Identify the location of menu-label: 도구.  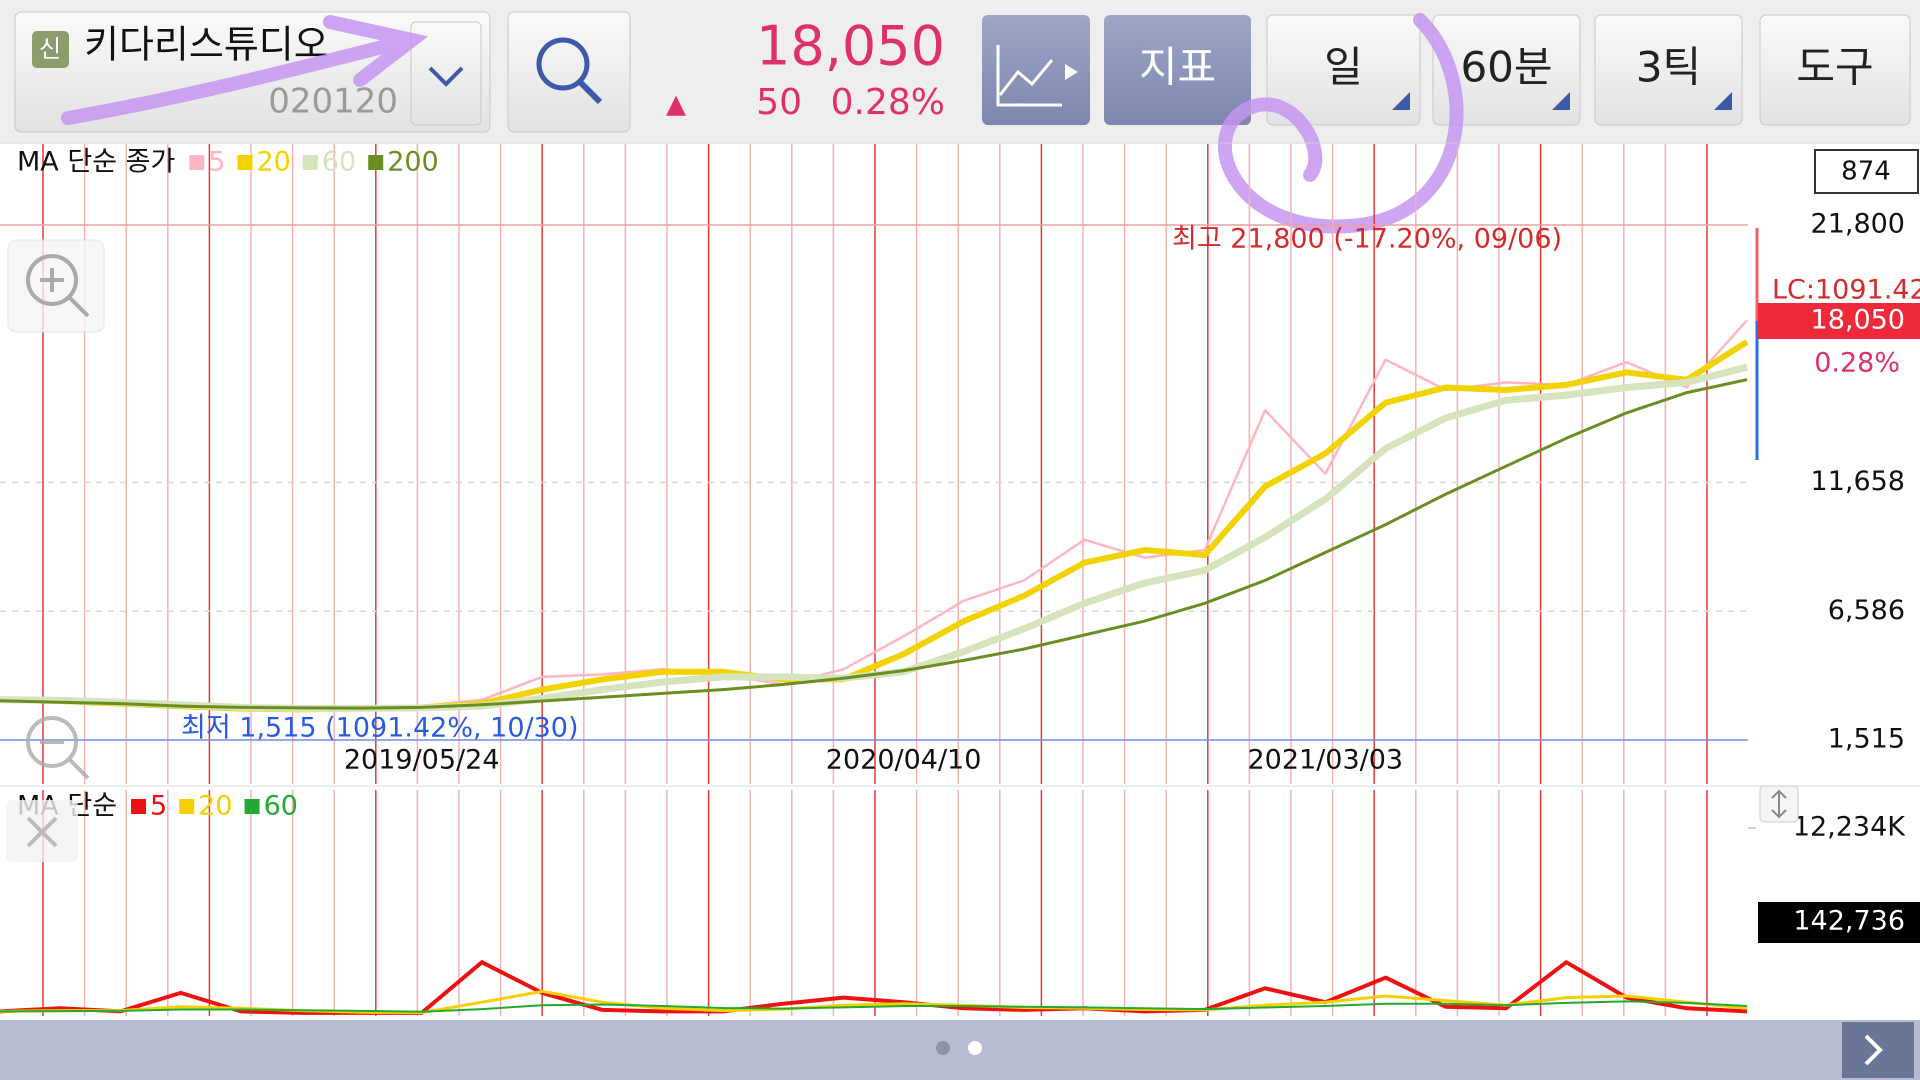
(1834, 67).